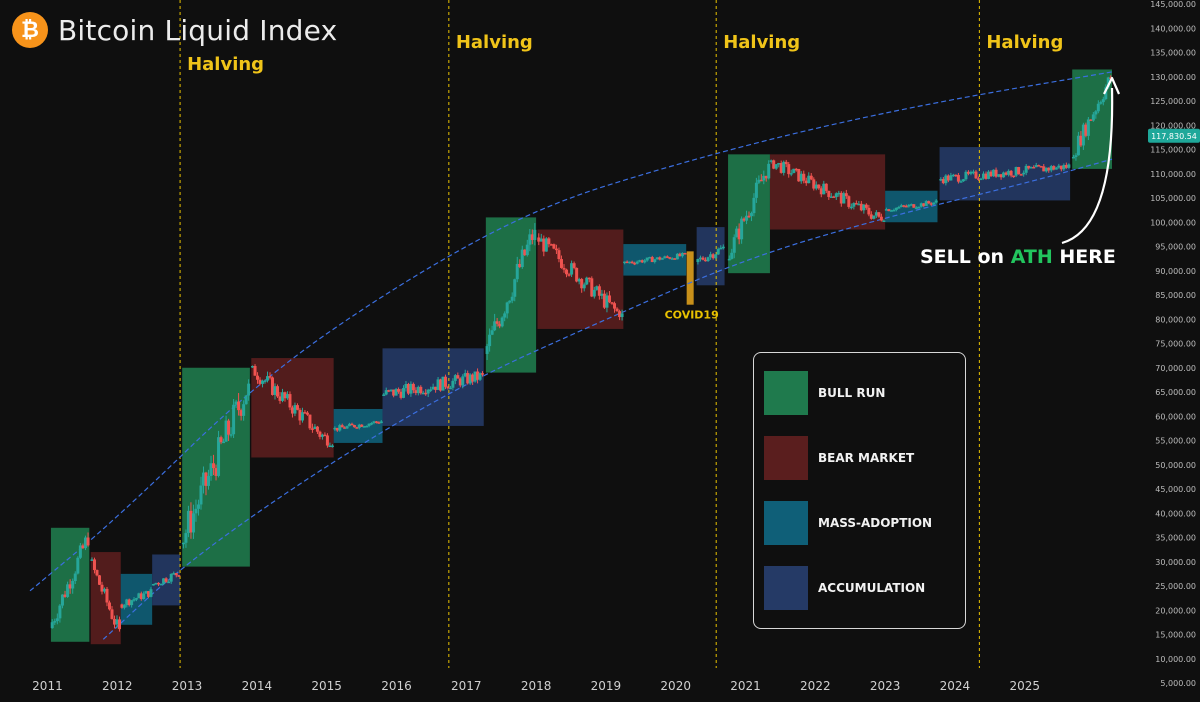 The height and width of the screenshot is (702, 1200). I want to click on y-tick-label: 30,000.00, so click(1175, 562).